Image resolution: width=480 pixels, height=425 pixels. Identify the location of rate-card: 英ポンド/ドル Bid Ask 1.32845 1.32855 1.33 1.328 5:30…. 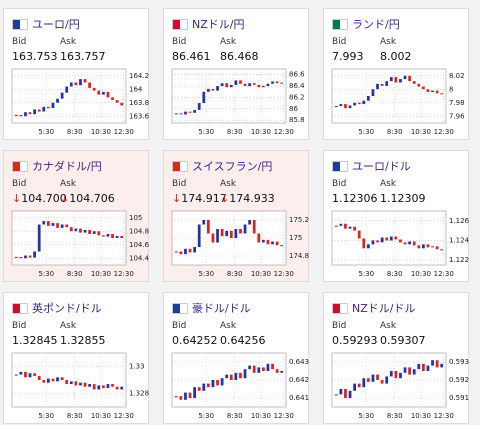
(76, 358).